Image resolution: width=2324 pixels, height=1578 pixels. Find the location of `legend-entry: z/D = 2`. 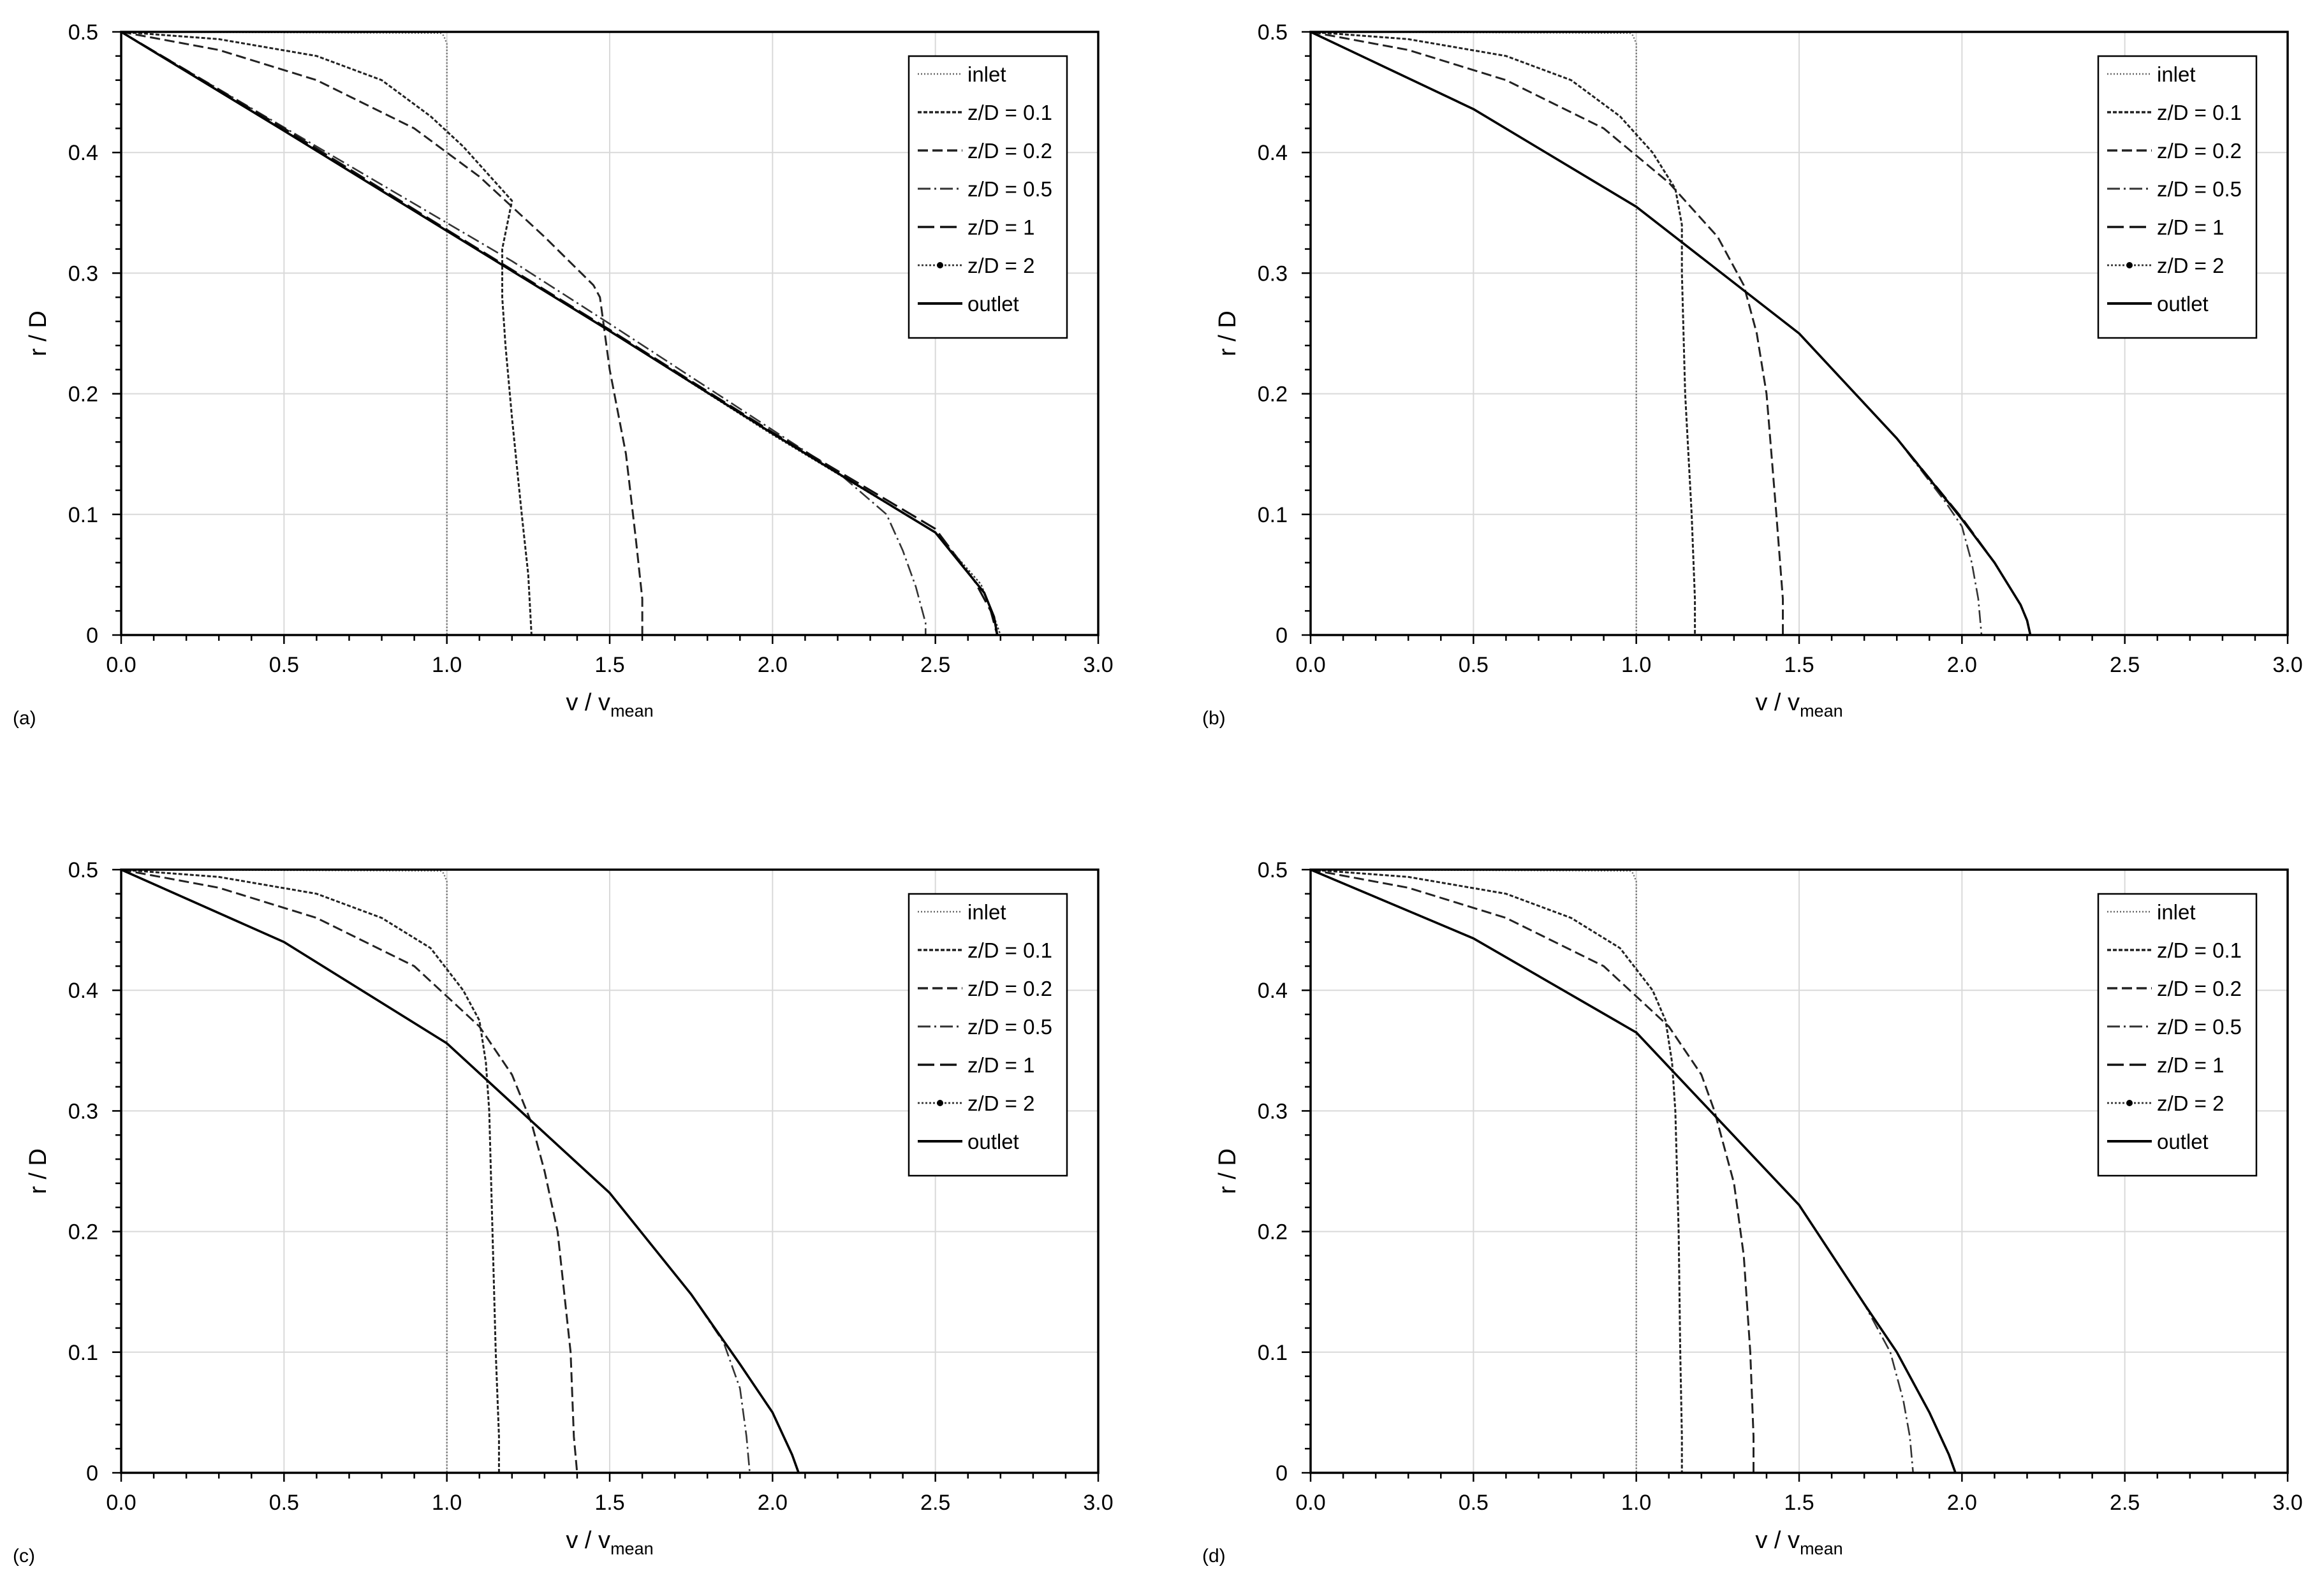

legend-entry: z/D = 2 is located at coordinates (1001, 1103).